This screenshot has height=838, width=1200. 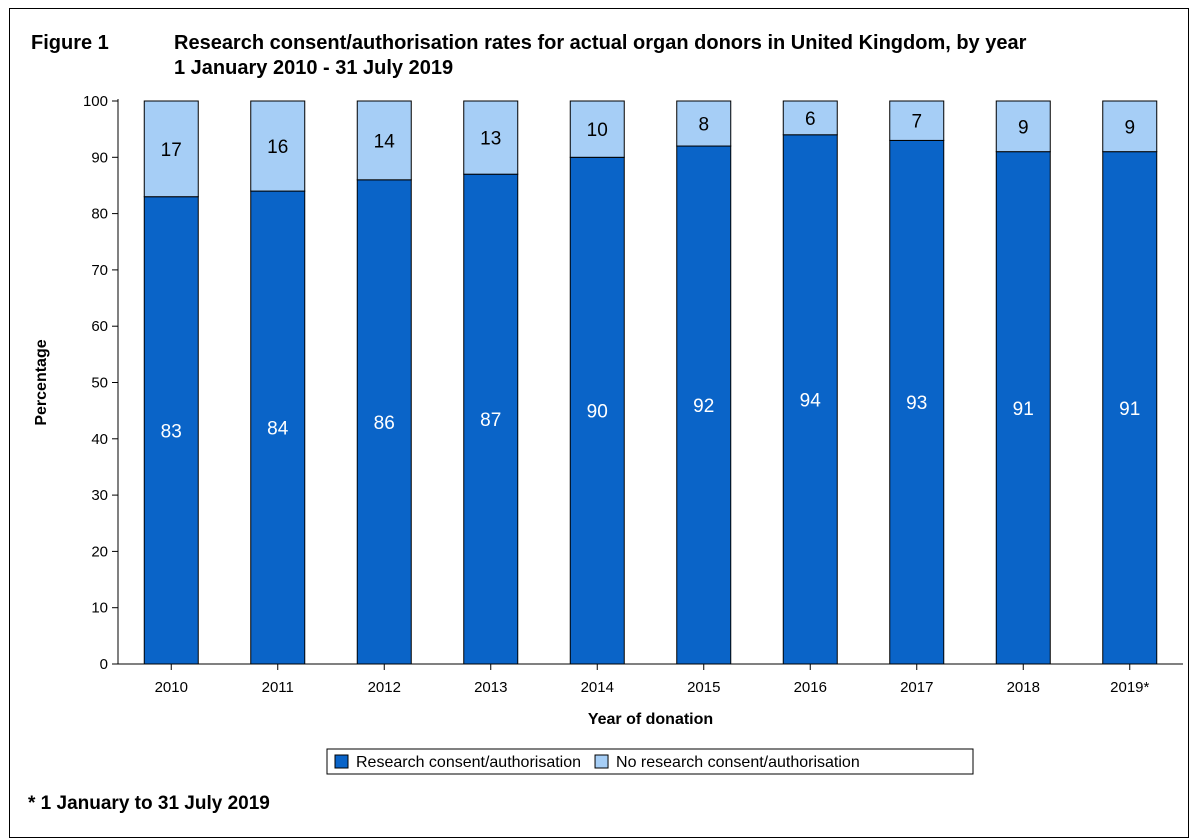 I want to click on y-tick-label: 80, so click(x=99, y=214).